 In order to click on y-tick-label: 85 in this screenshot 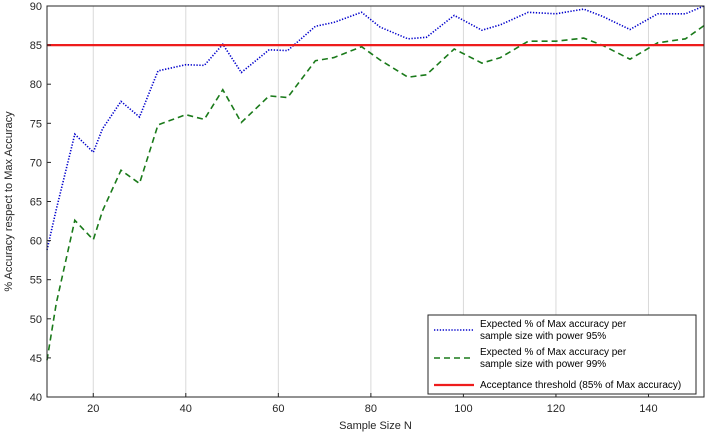, I will do `click(36, 46)`.